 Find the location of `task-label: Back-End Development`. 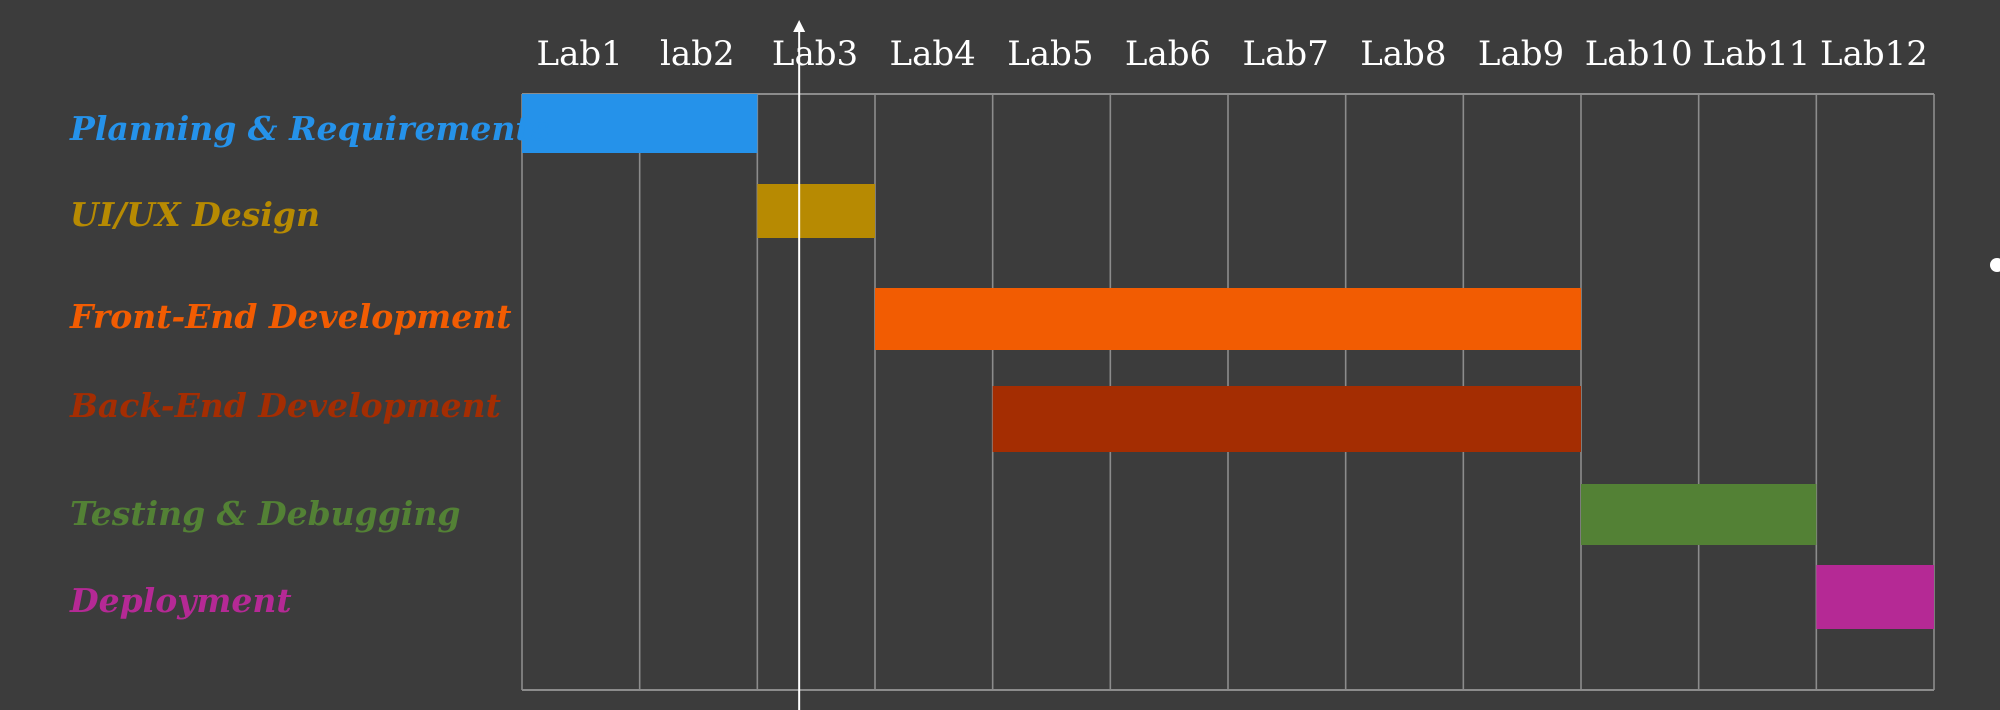

task-label: Back-End Development is located at coordinates (285, 405).